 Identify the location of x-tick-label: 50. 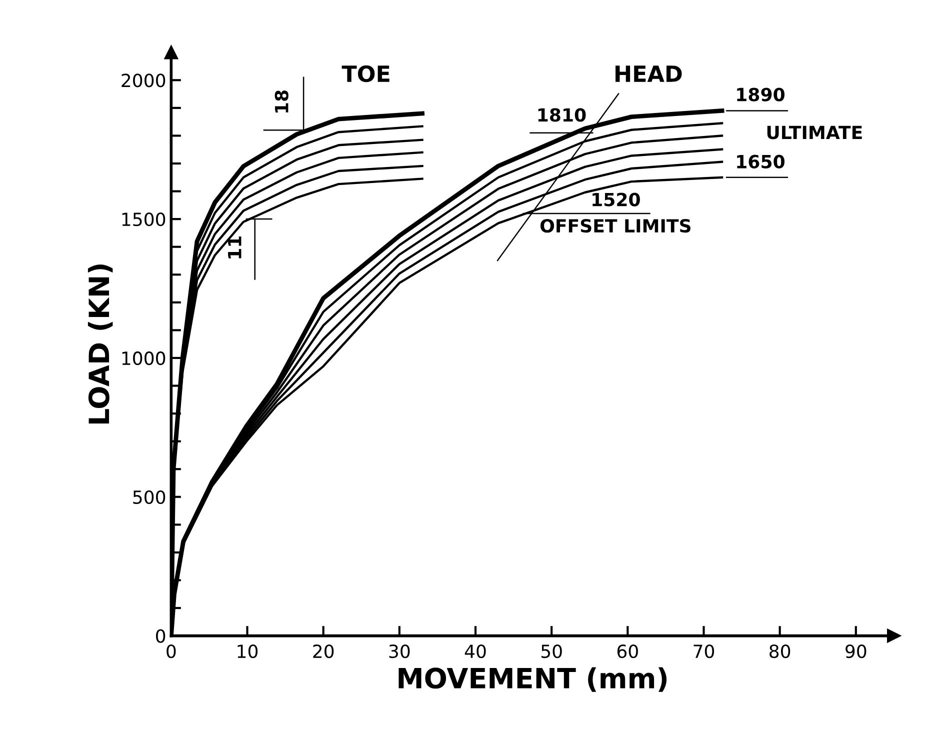
(551, 651).